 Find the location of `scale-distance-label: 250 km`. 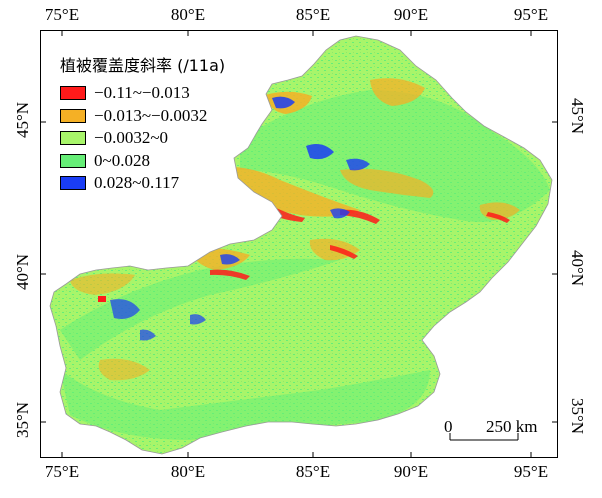

scale-distance-label: 250 km is located at coordinates (512, 426).